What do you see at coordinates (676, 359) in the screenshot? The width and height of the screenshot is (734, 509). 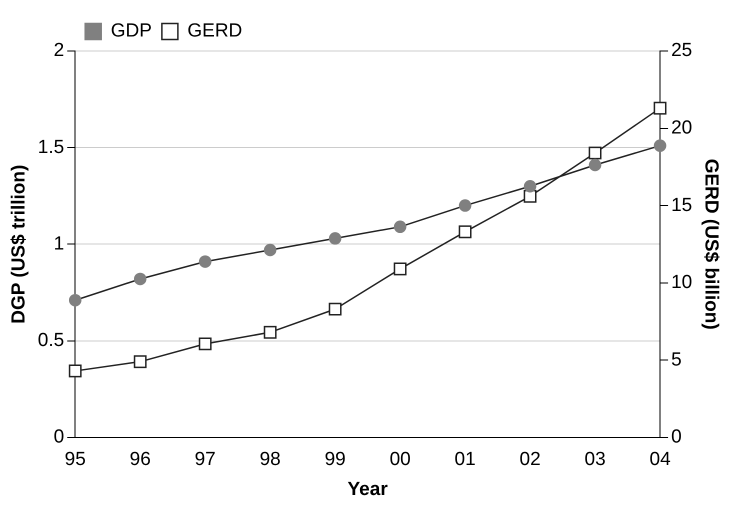 I see `y2-tick-label: 5` at bounding box center [676, 359].